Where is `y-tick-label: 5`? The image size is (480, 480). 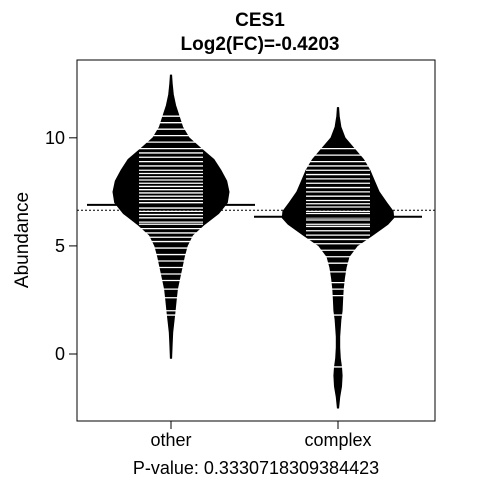 y-tick-label: 5 is located at coordinates (60, 246).